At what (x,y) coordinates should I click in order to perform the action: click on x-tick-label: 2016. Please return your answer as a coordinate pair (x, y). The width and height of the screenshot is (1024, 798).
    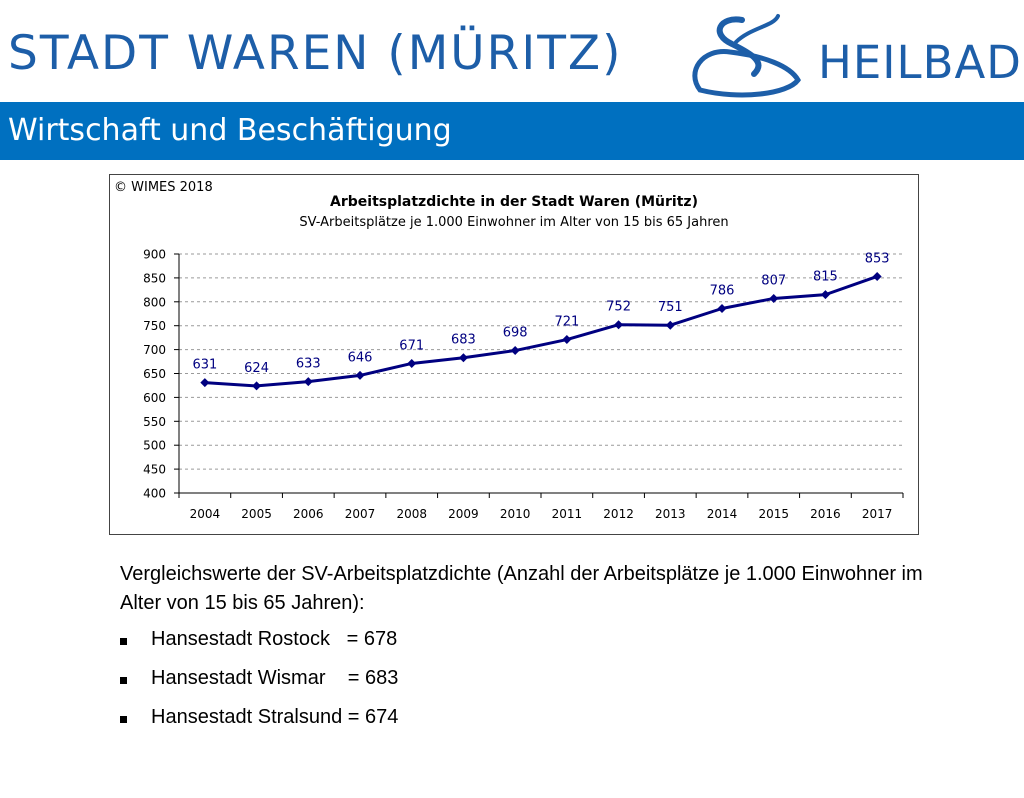
    Looking at the image, I should click on (825, 514).